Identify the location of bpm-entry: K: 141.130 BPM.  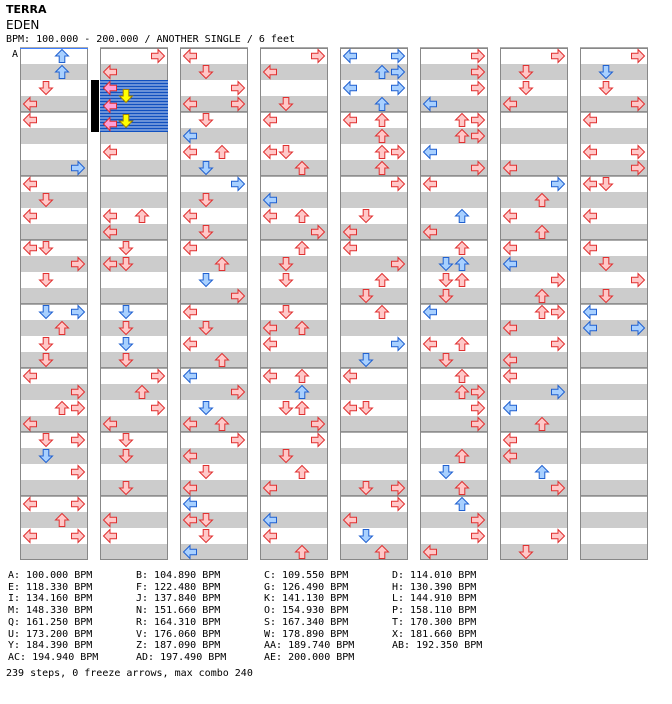
(306, 599).